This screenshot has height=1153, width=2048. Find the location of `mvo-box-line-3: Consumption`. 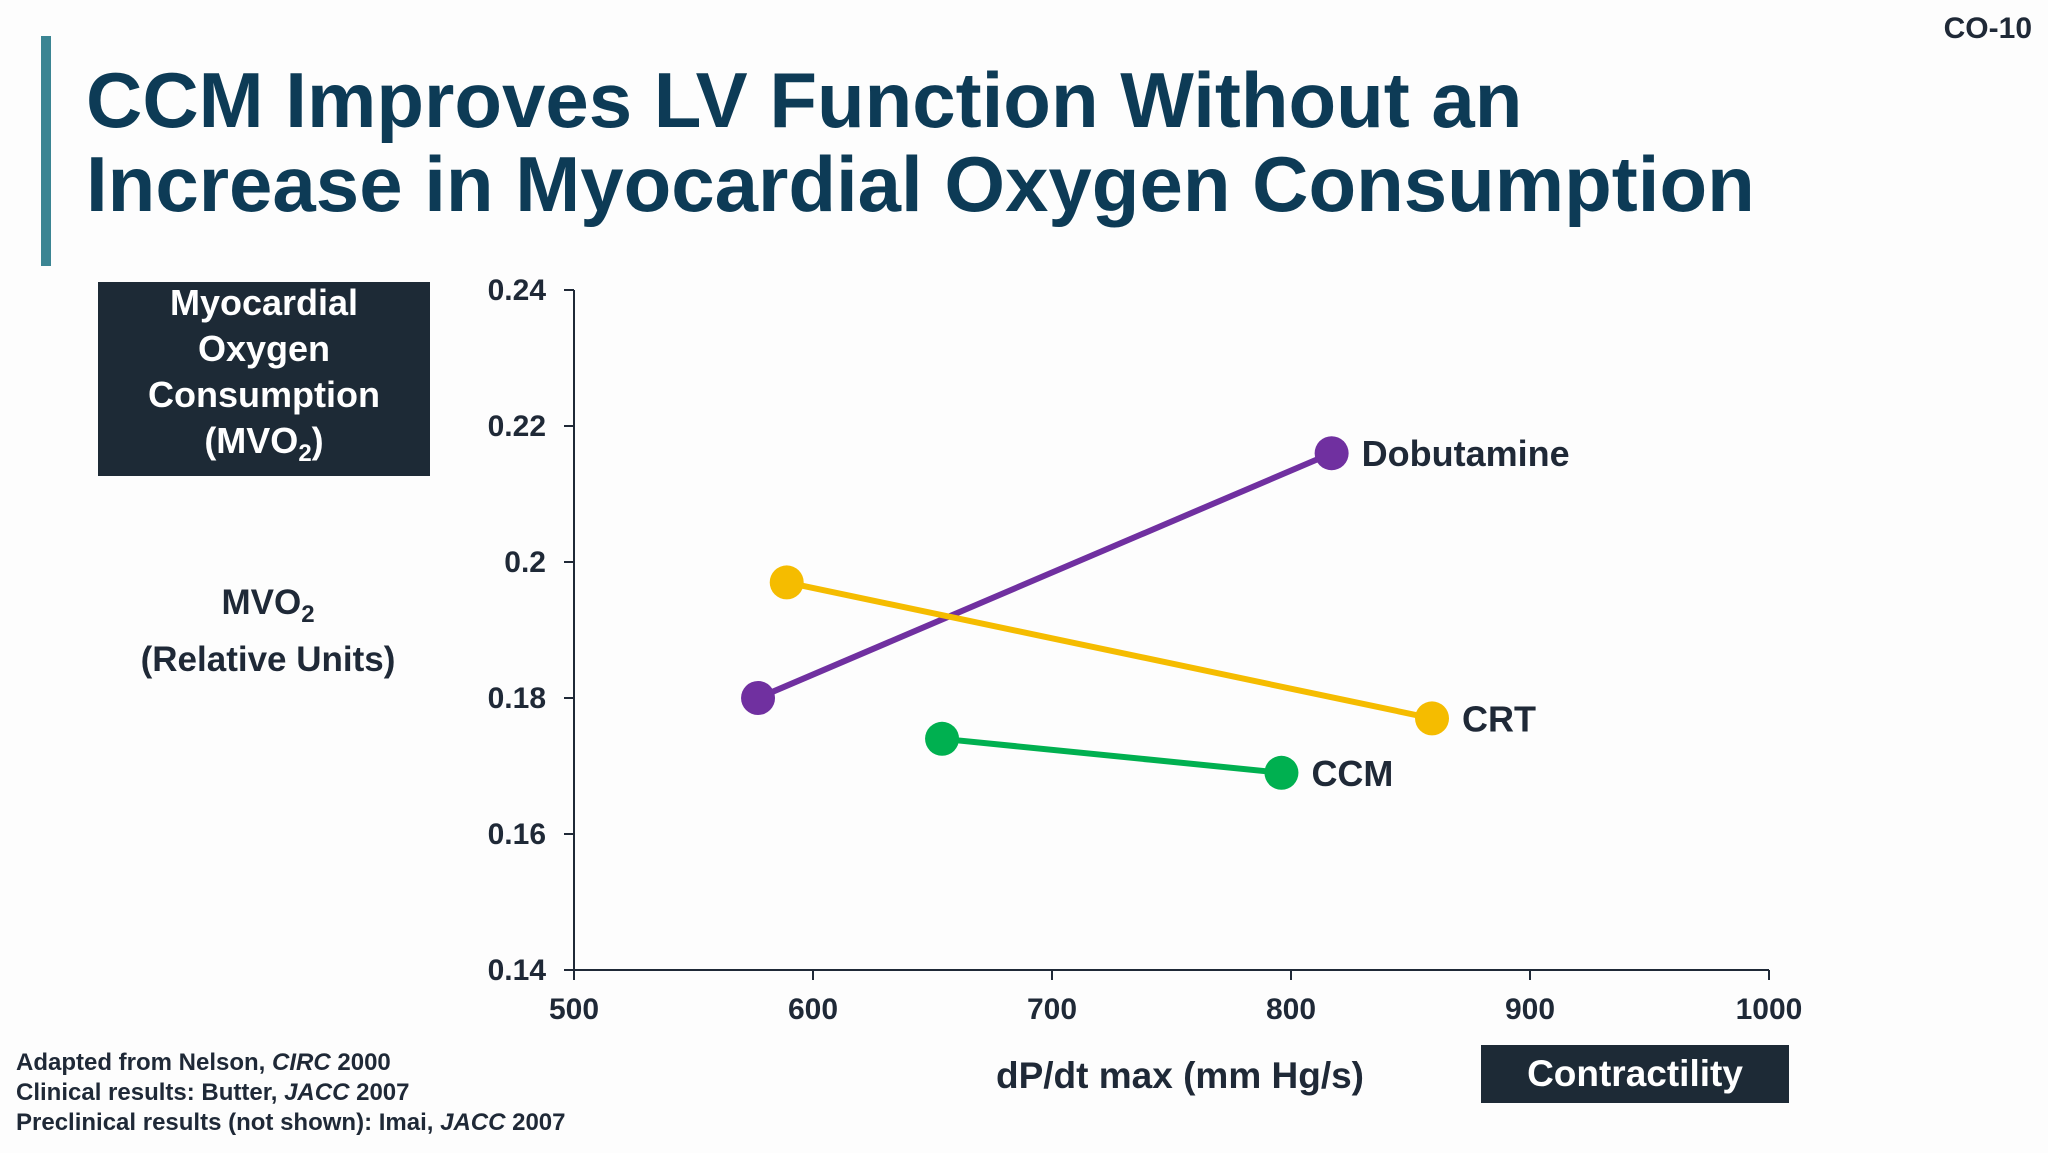

mvo-box-line-3: Consumption is located at coordinates (264, 395).